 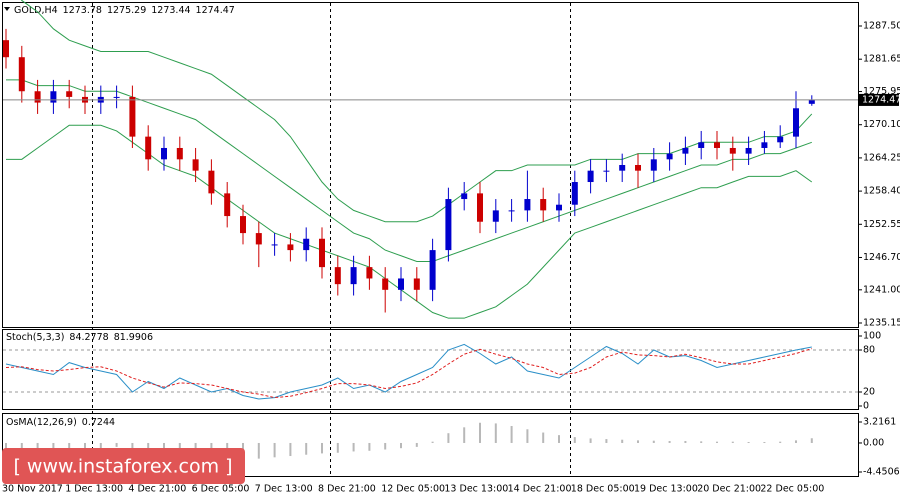 I want to click on y-tick-label: 1281.65, so click(x=881, y=59).